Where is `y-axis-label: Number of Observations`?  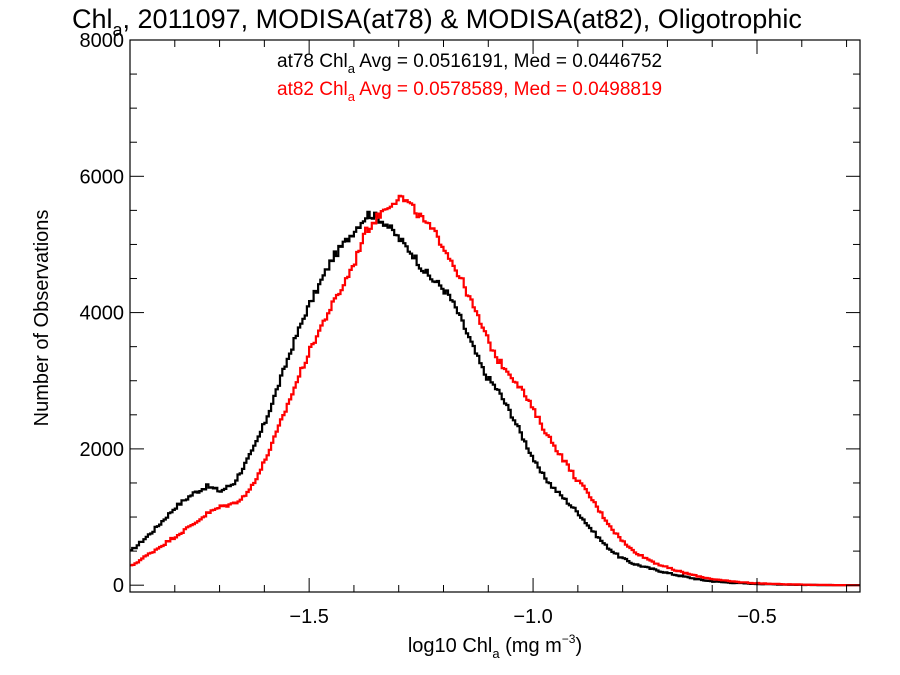
y-axis-label: Number of Observations is located at coordinates (42, 318).